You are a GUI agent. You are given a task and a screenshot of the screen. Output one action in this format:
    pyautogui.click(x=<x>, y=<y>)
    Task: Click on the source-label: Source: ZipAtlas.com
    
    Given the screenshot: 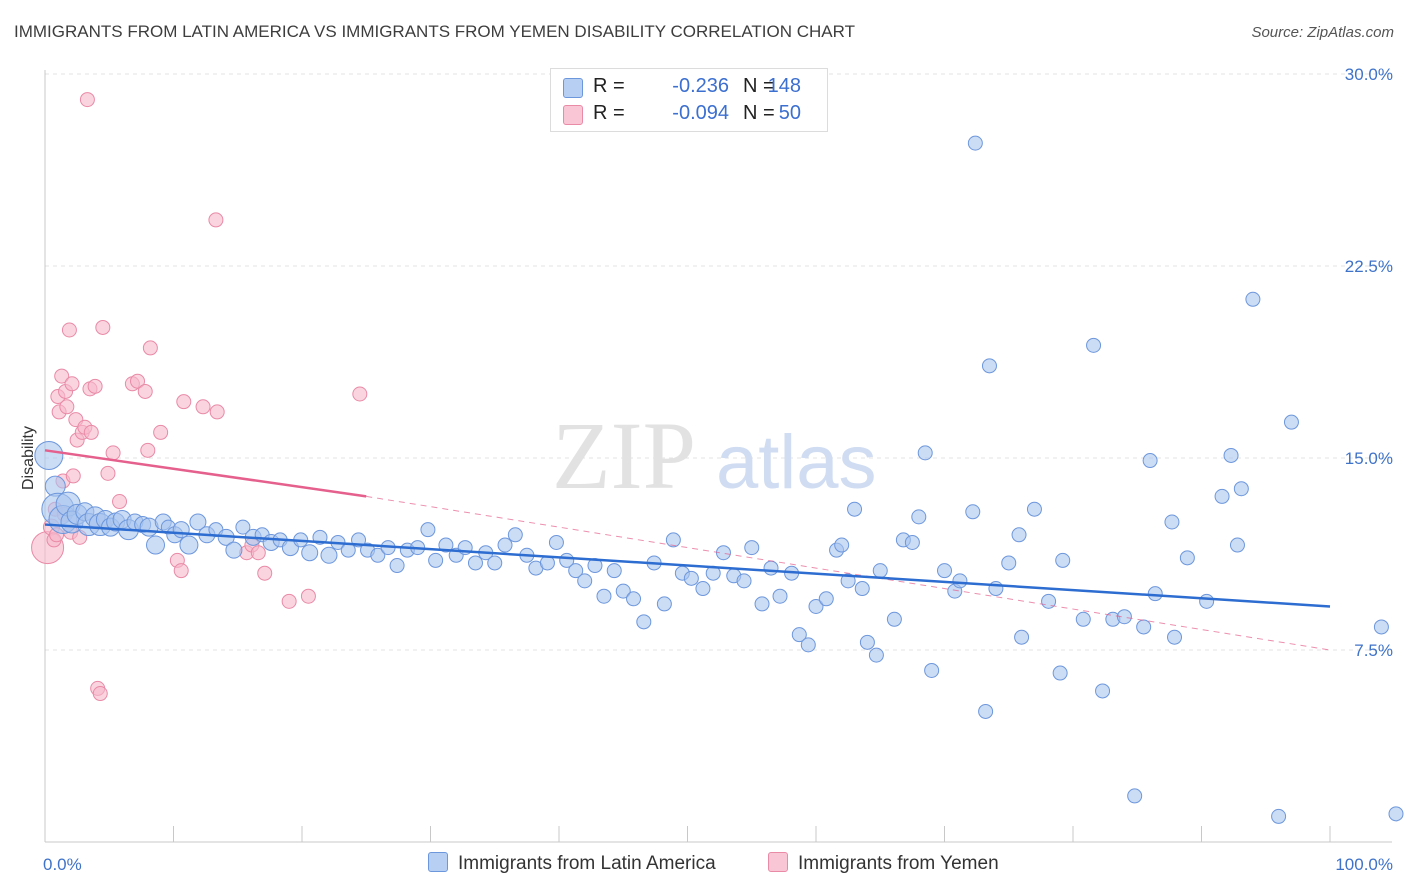 What is the action you would take?
    pyautogui.click(x=1322, y=32)
    